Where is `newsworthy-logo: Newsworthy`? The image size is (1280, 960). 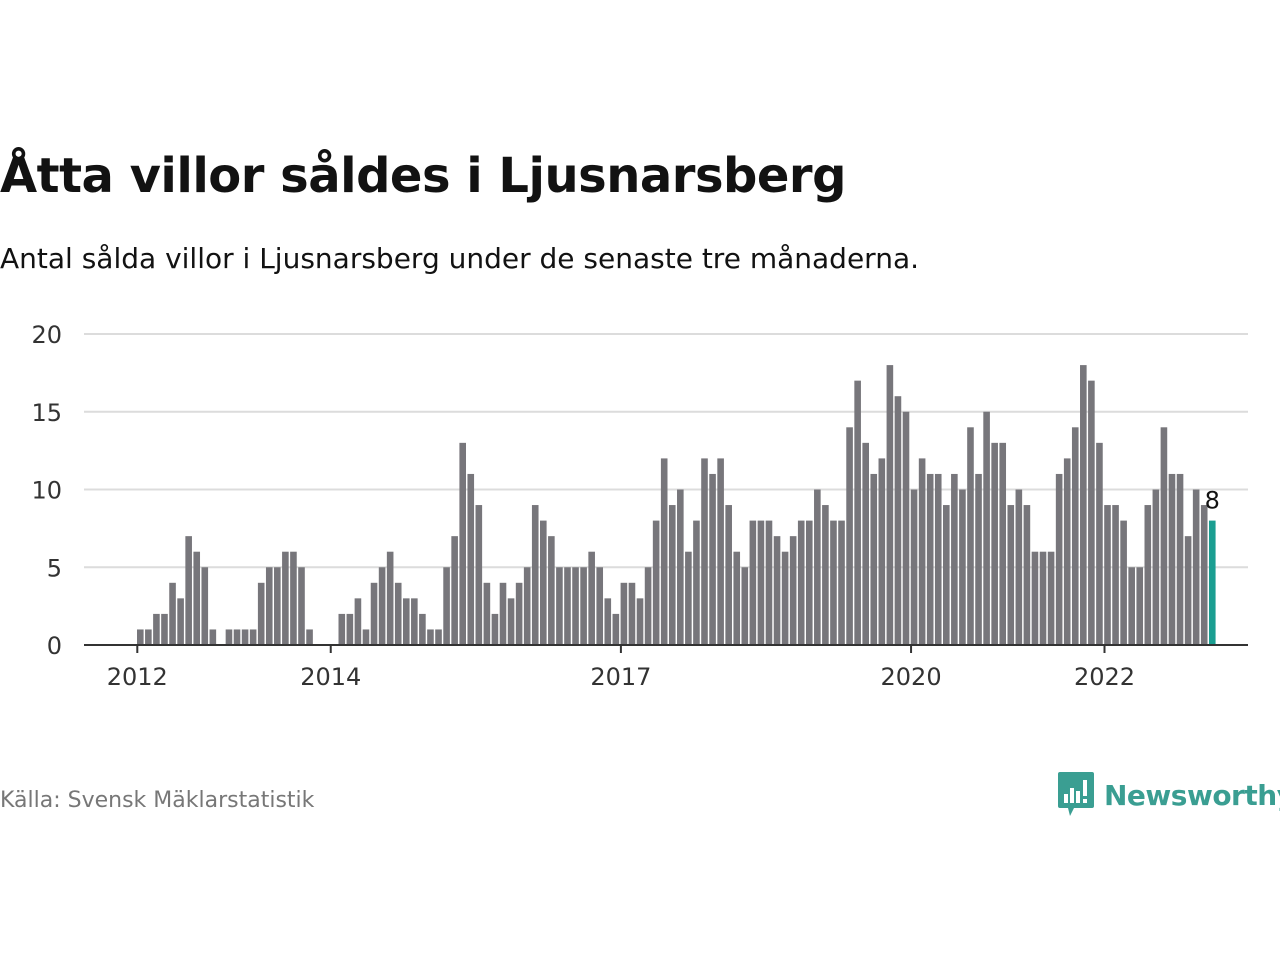 newsworthy-logo: Newsworthy is located at coordinates (1169, 795).